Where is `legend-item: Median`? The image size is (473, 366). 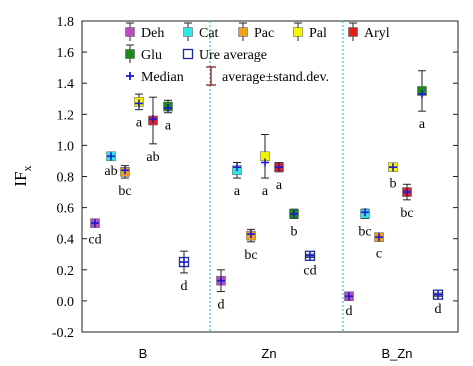 legend-item: Median is located at coordinates (155, 77).